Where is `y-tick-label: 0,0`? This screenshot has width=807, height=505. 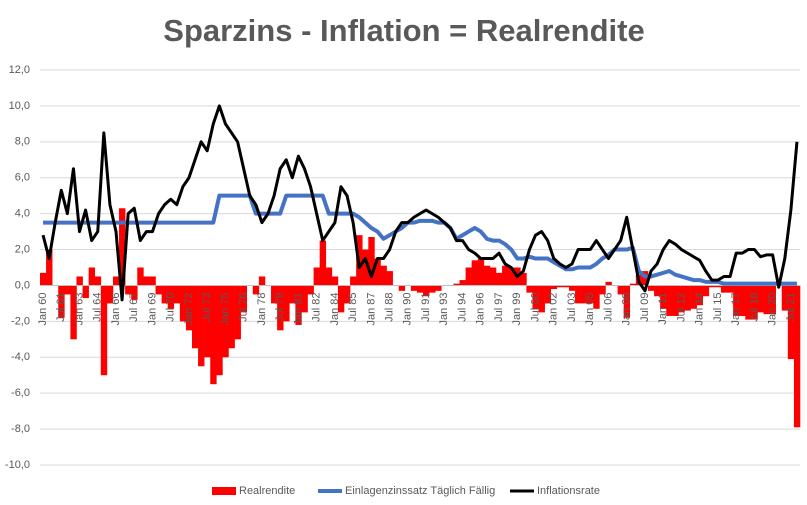
y-tick-label: 0,0 is located at coordinates (22, 285).